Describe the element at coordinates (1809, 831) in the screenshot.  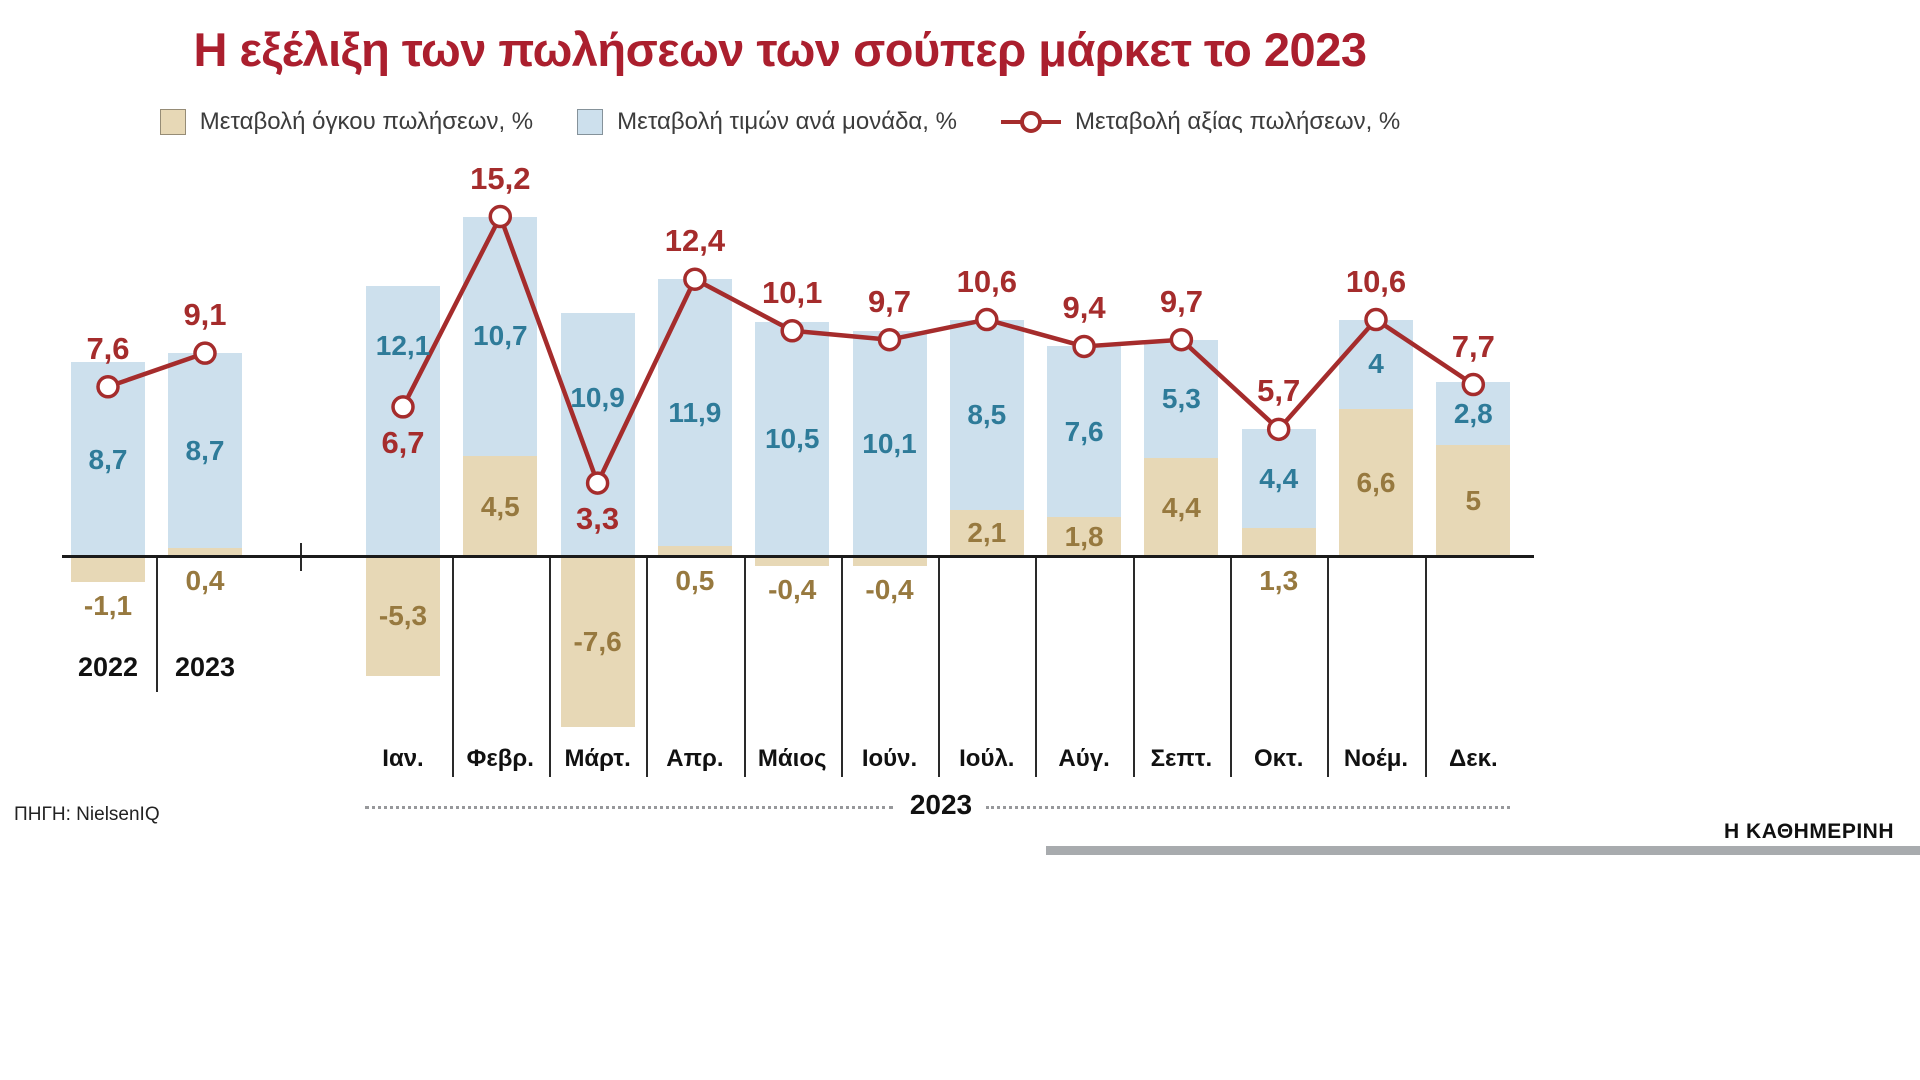
I see `brand-name: Η ΚΑΘΗΜΕΡΙΝΗ` at that location.